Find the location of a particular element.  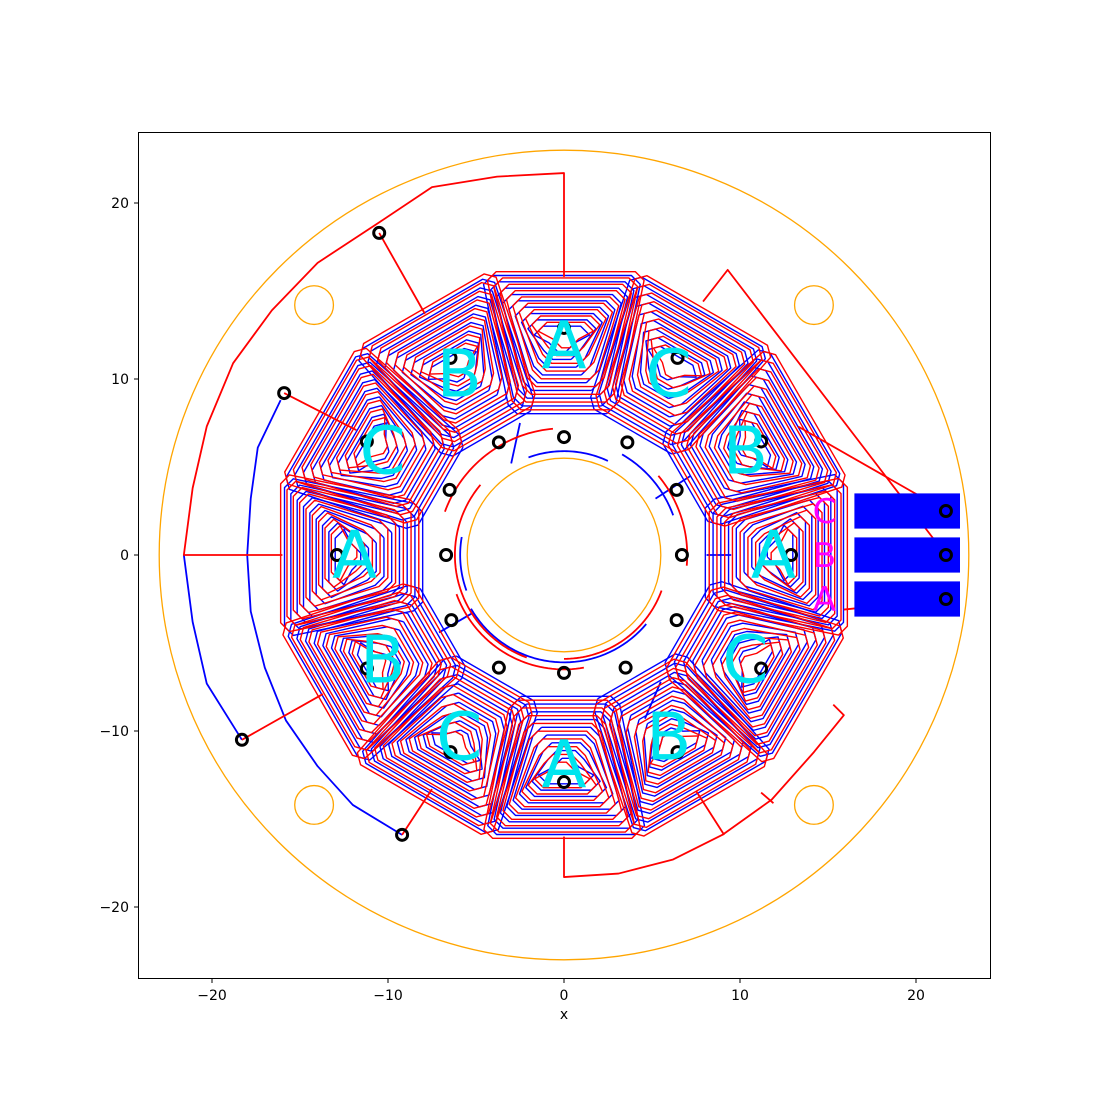

connector-pads: CBA is located at coordinates (886, 556).